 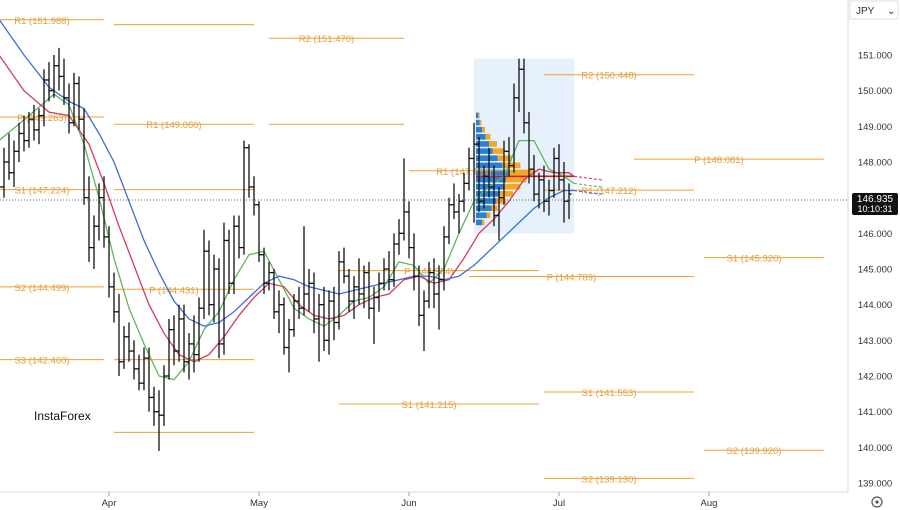 I want to click on pivot-label: P (144.431), so click(x=173, y=290).